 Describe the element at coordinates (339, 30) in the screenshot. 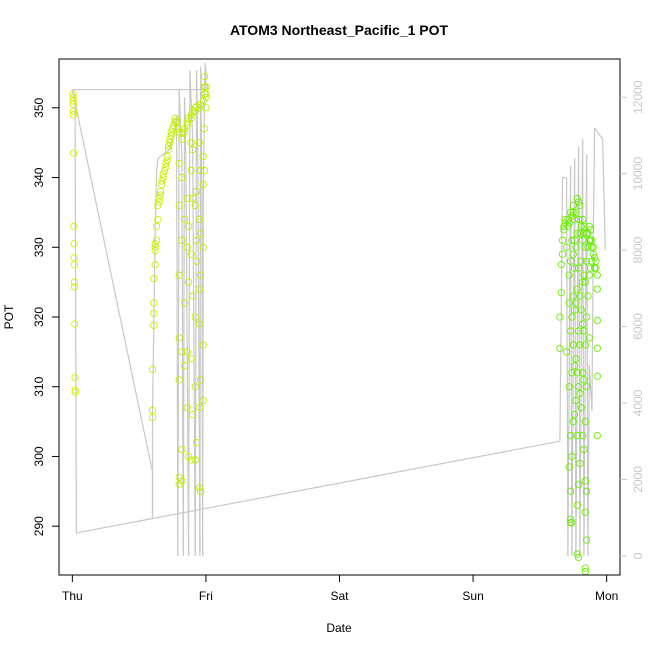

I see `chart-title: ATOM3 Northeast_Pacific_1 POT` at that location.